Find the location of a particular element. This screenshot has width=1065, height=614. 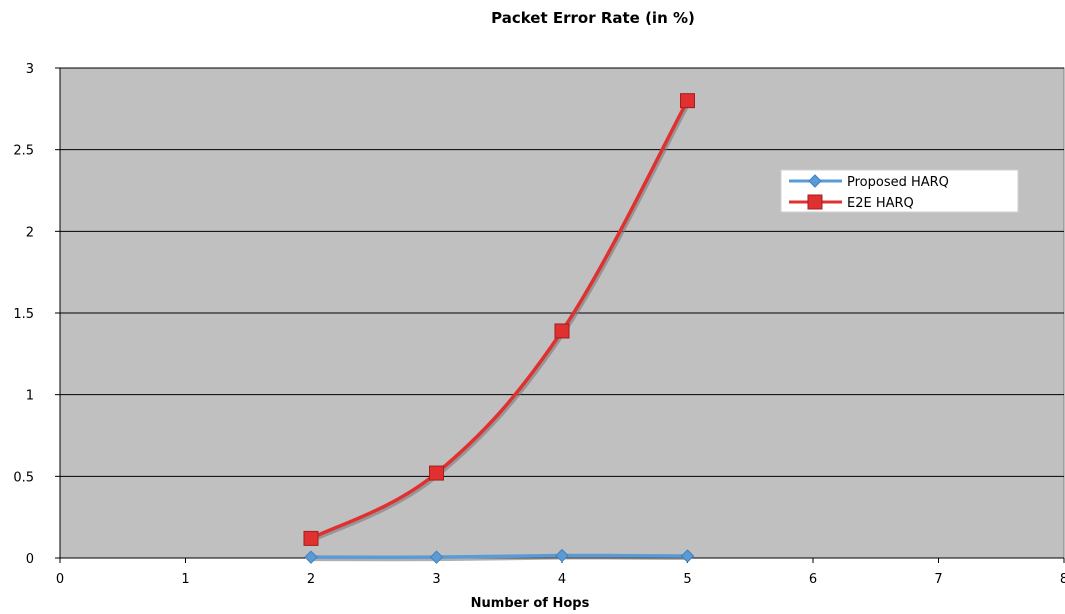

x-tick-label: 2 is located at coordinates (311, 579).